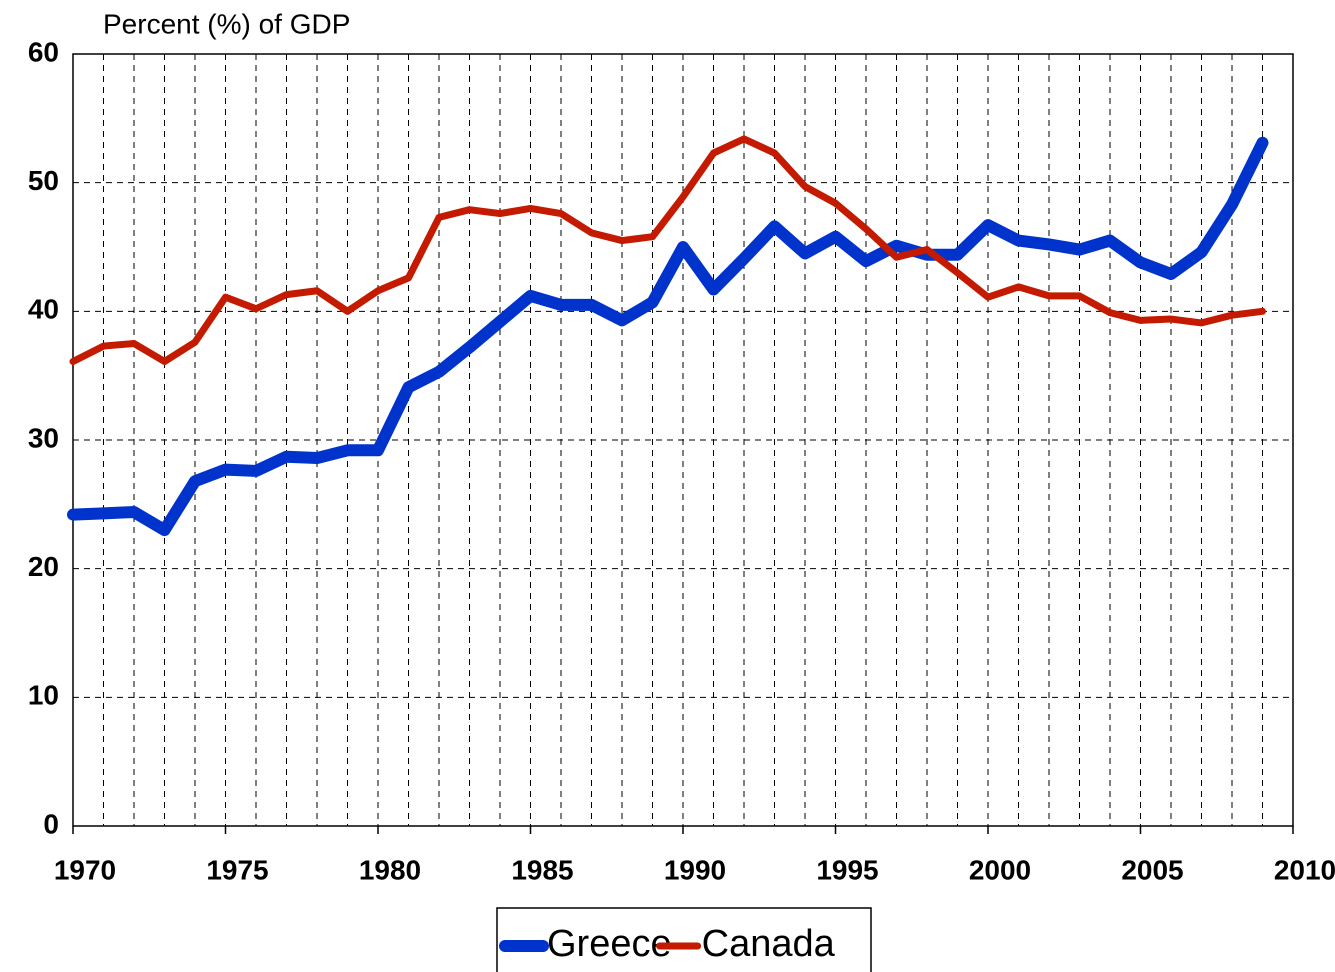 The width and height of the screenshot is (1335, 972). Describe the element at coordinates (43, 695) in the screenshot. I see `y-tick-label: 10` at that location.